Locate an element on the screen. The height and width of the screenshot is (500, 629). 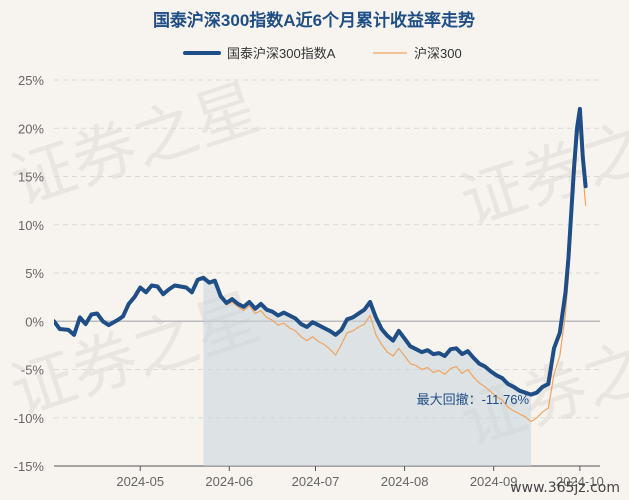
x-tick-label: 2024-05 is located at coordinates (140, 481).